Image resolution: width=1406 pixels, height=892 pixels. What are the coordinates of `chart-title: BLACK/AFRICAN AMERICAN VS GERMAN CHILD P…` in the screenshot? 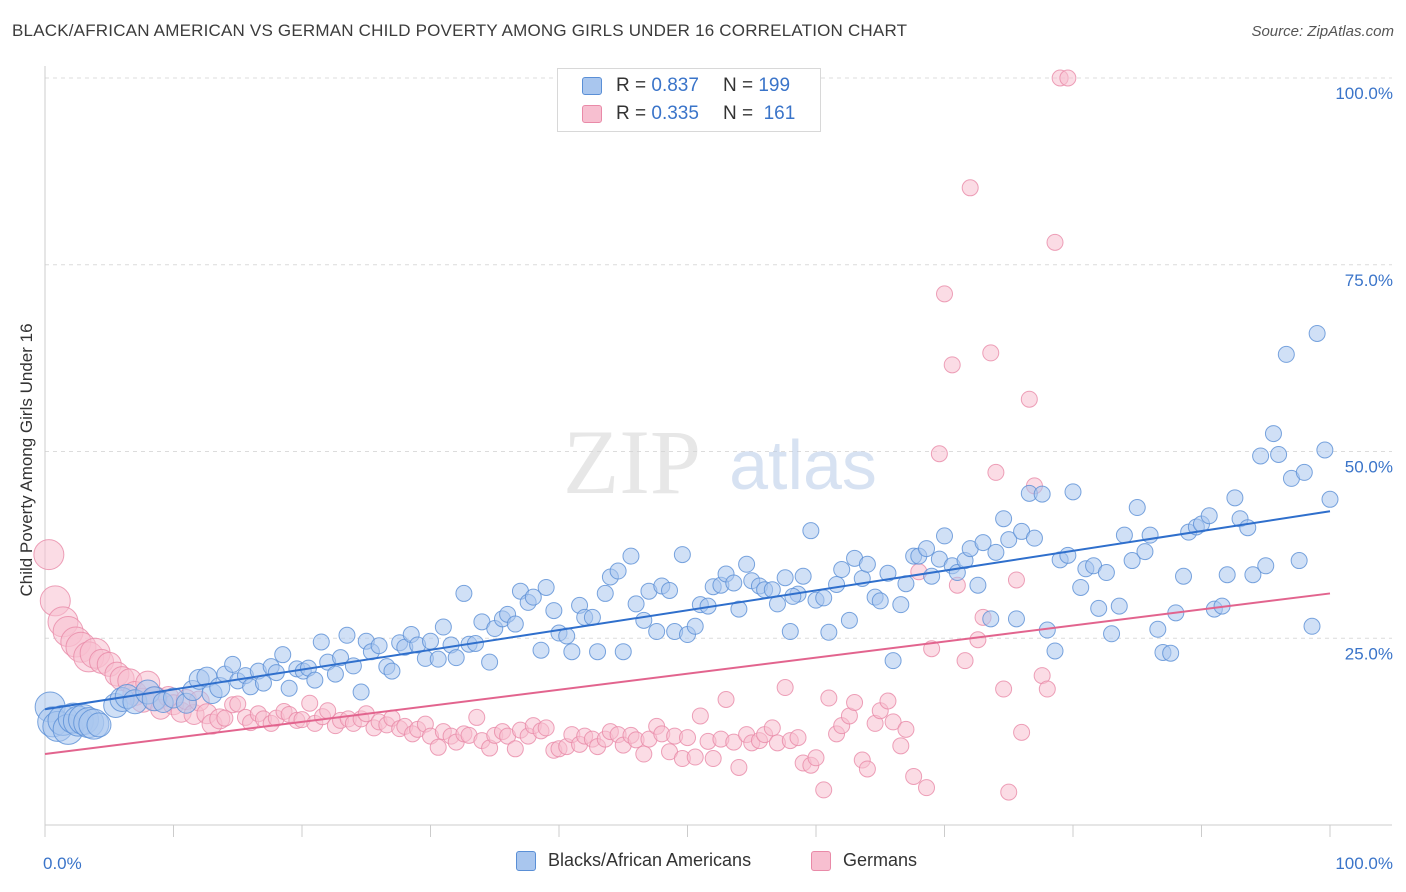 It's located at (460, 30).